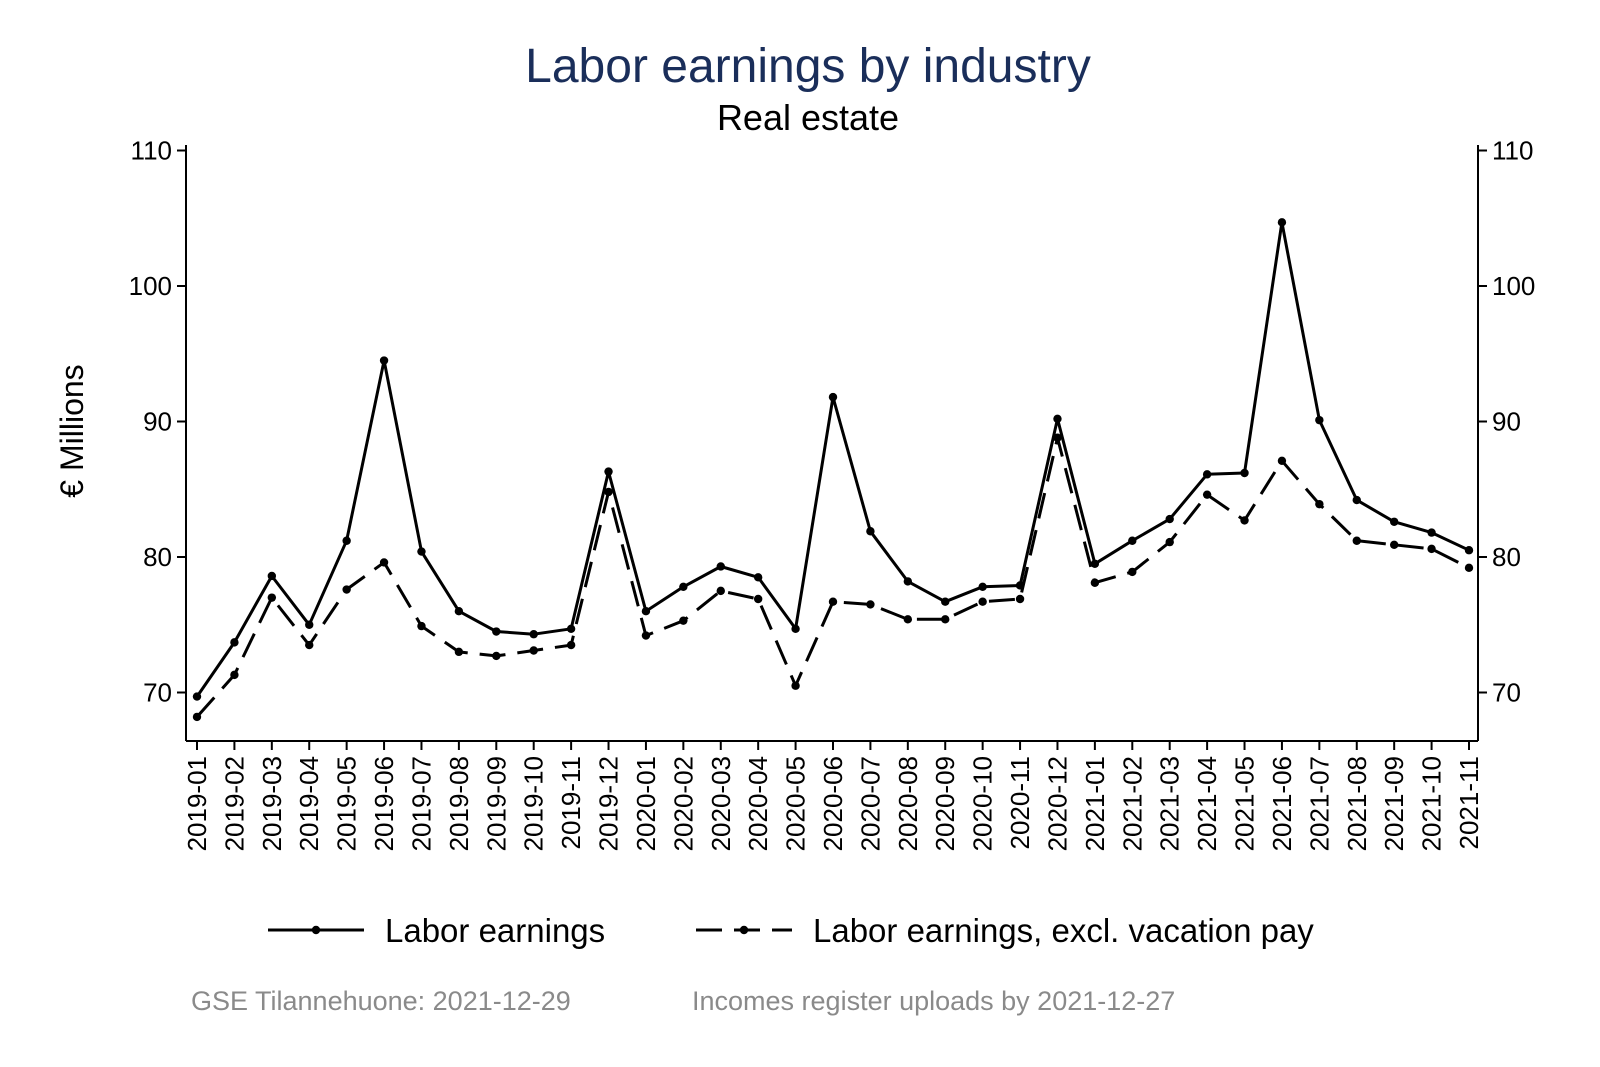  What do you see at coordinates (1282, 803) in the screenshot?
I see `x-tick-label: 2021-06` at bounding box center [1282, 803].